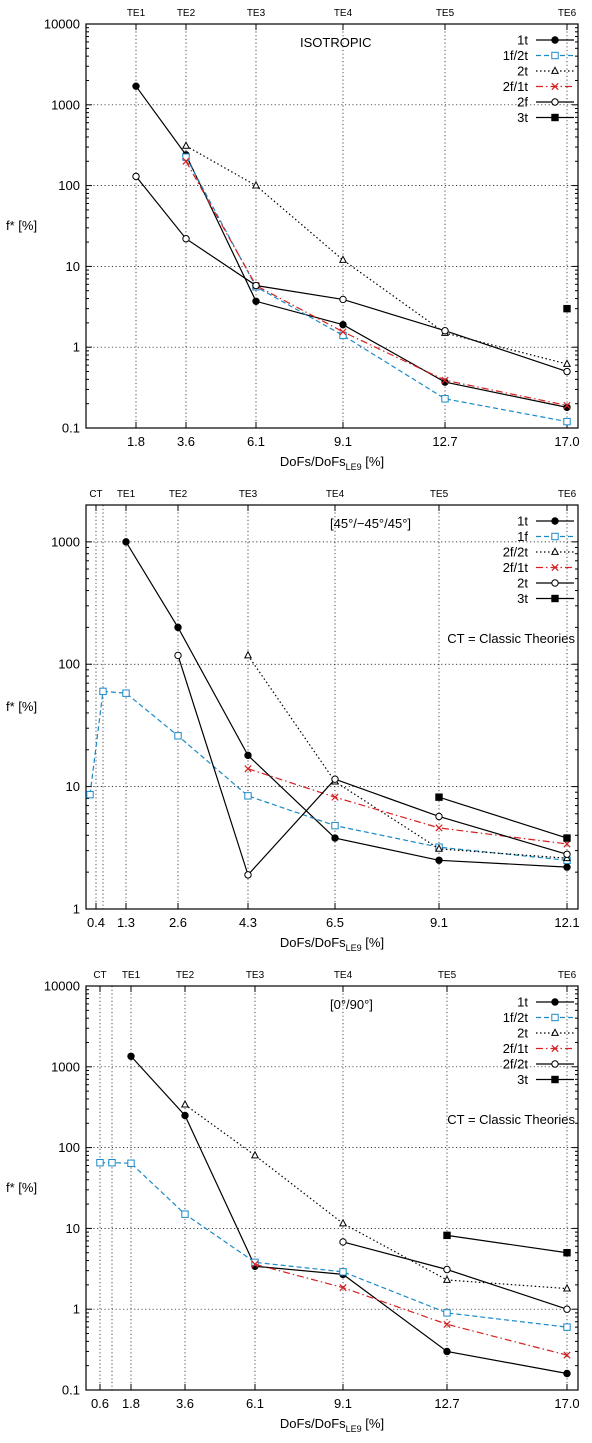 The image size is (592, 1443). I want to click on y-axis-label: f* [%], so click(21, 706).